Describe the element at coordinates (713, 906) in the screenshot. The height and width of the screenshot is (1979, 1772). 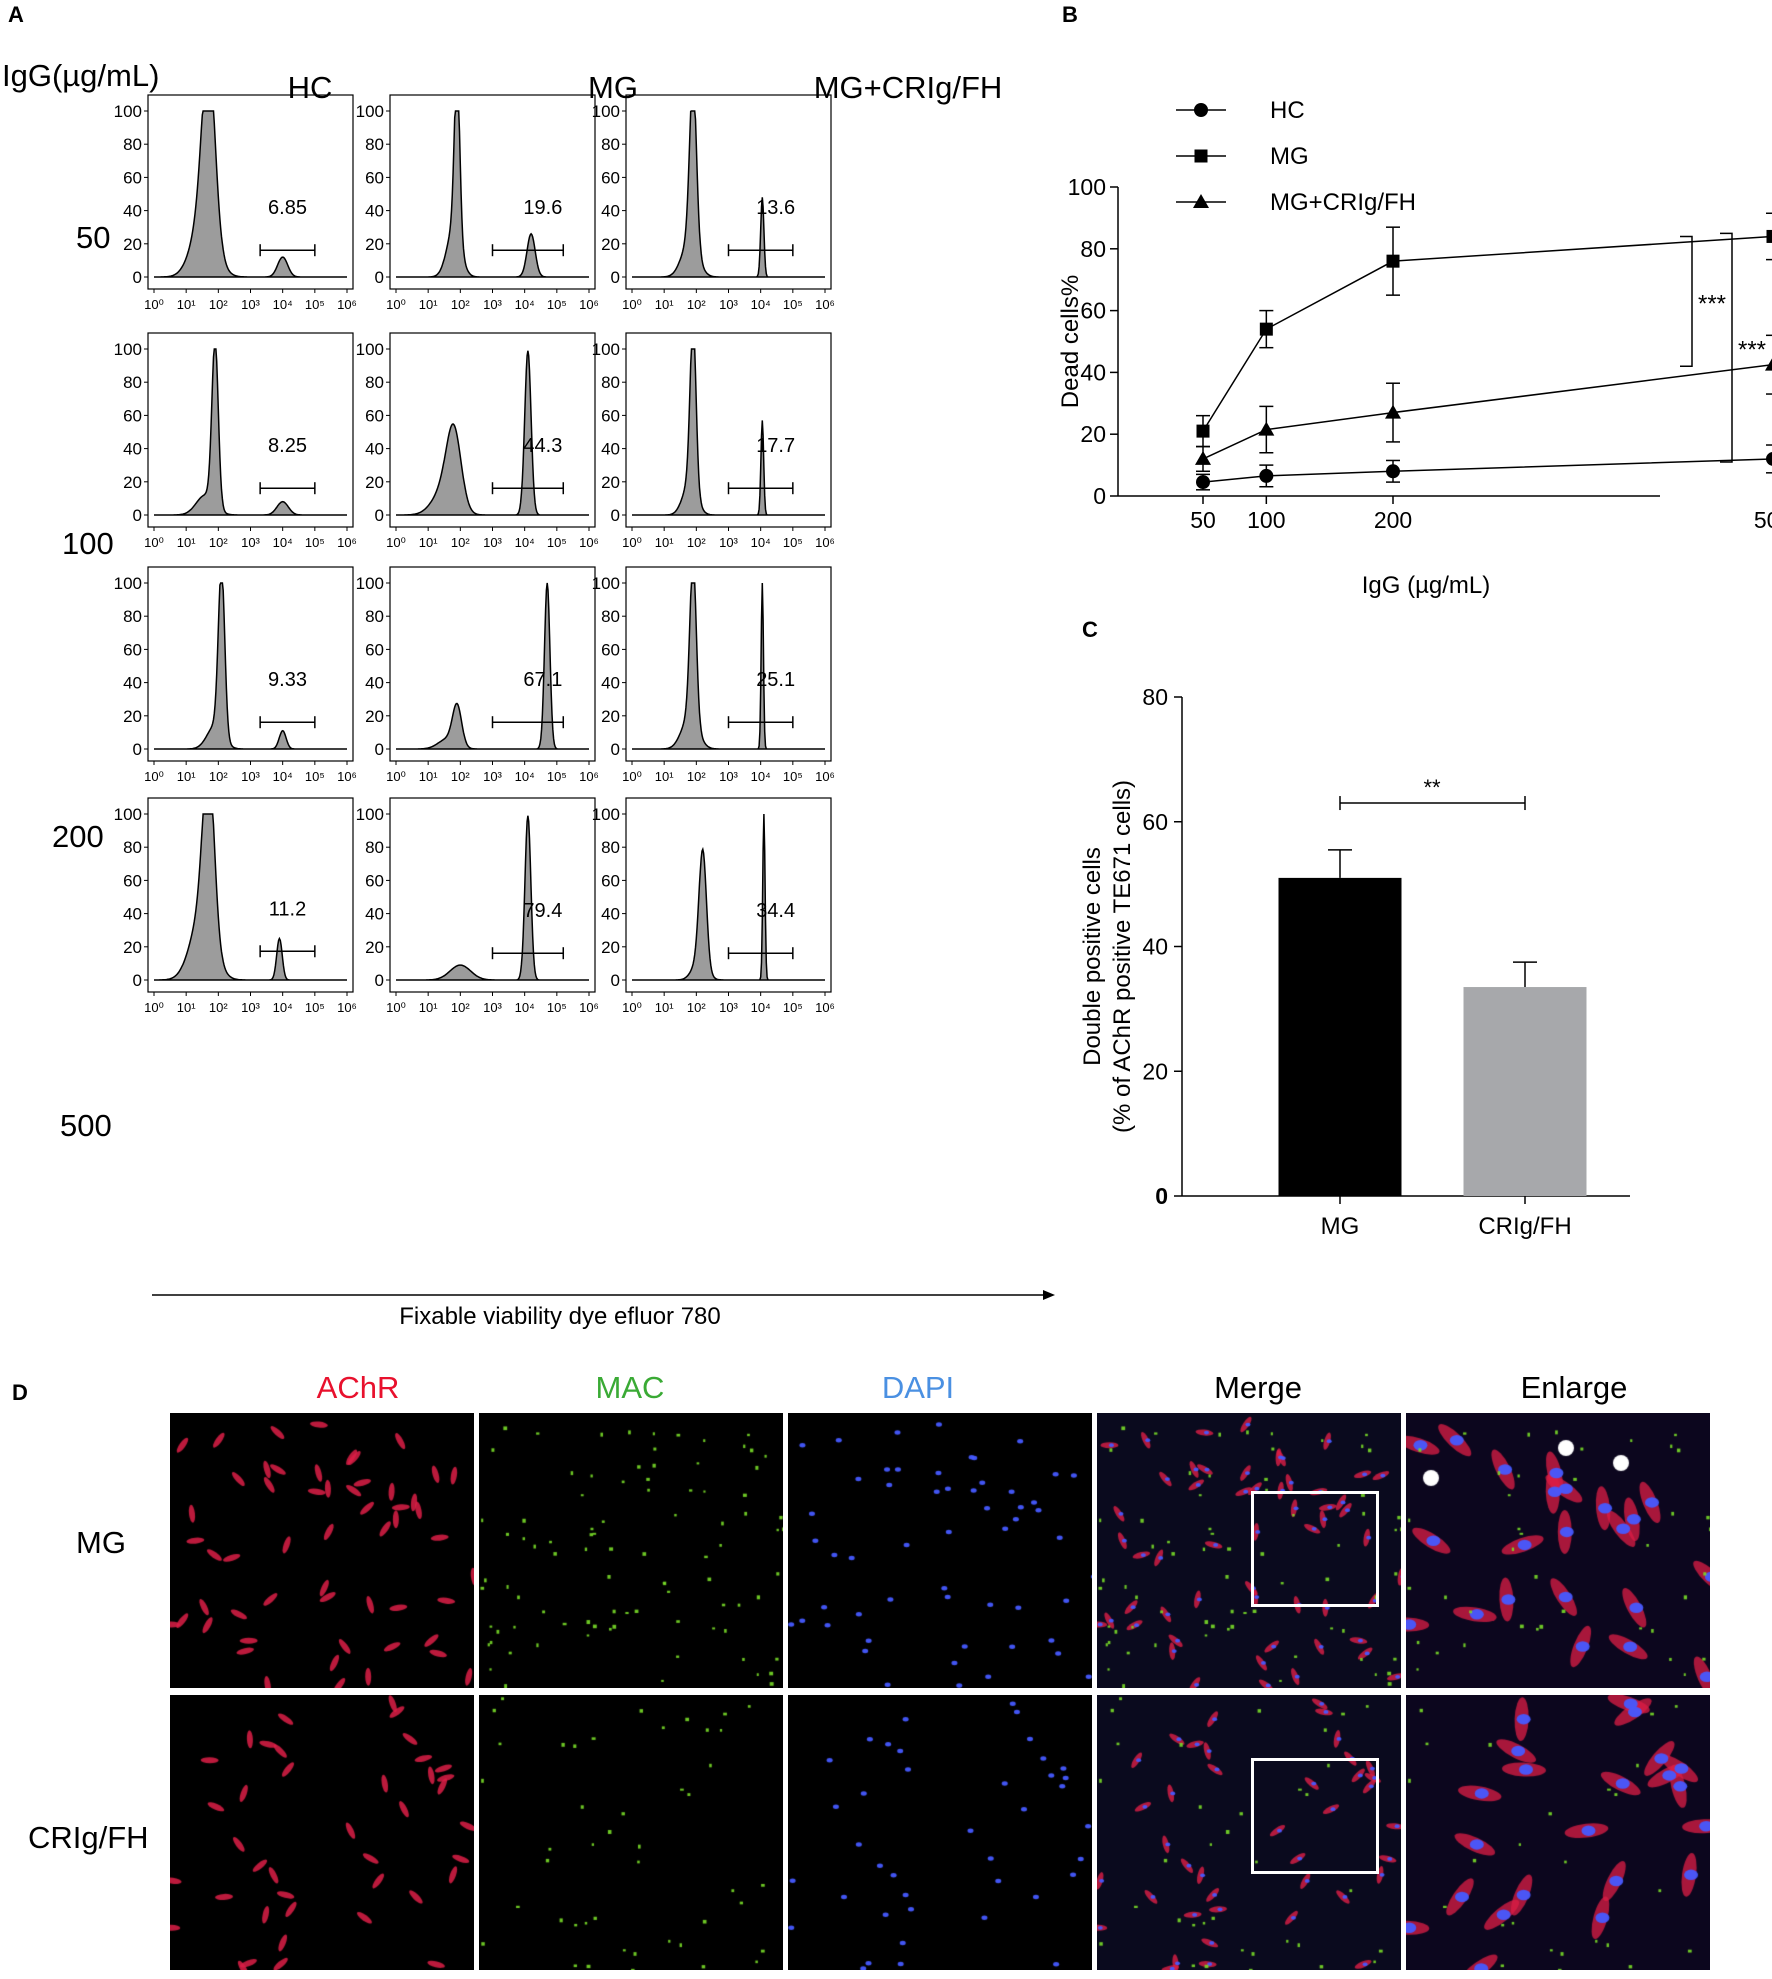
I see `histogram-panel: 0 20 40 60 80 100 10⁰ 10¹ 10² 10³ 10⁴ 10⁵ 10⁶ 34.4` at that location.